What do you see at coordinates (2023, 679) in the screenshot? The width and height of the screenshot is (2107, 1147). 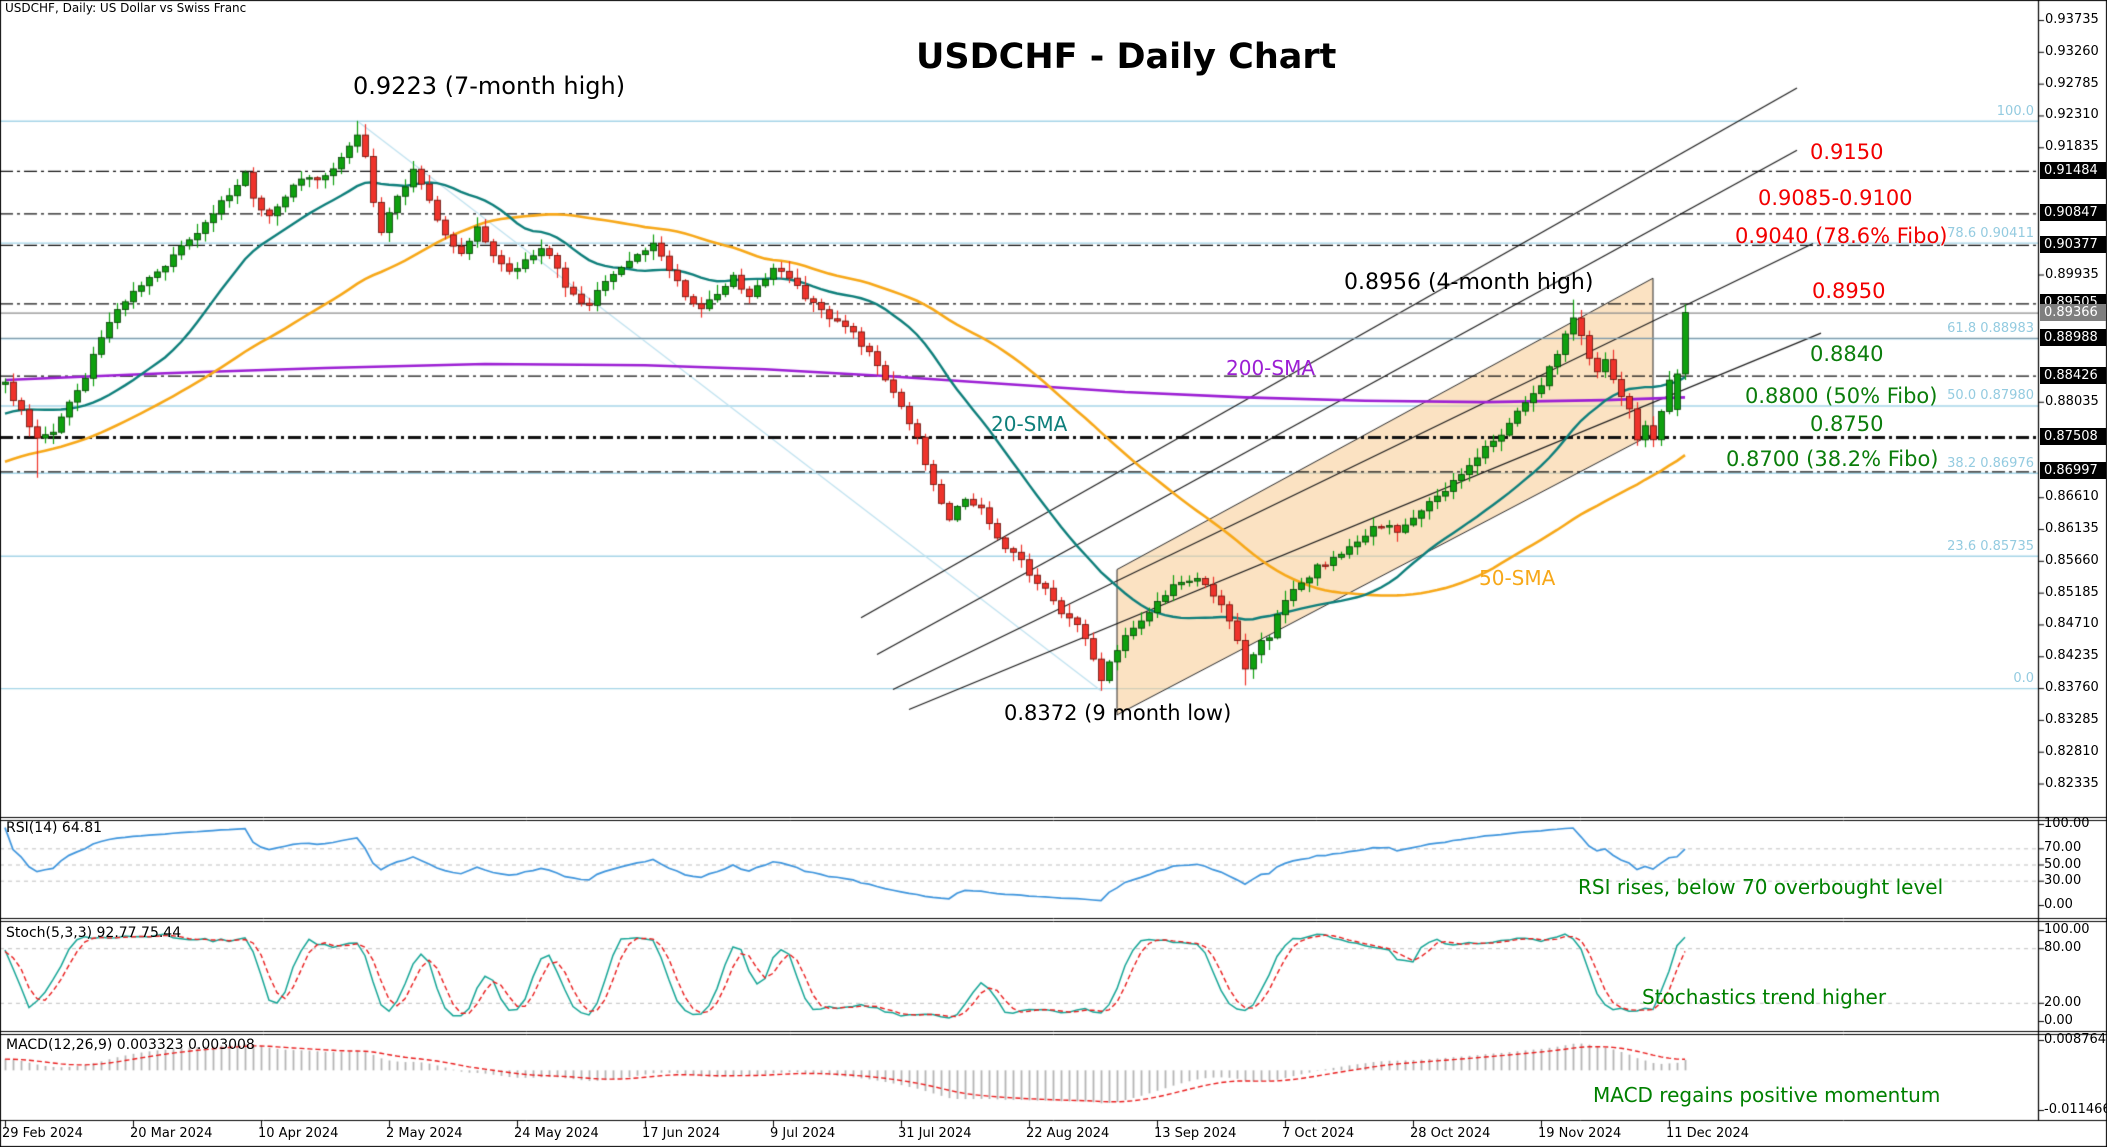 I see `fibo-level-label: 0.0` at bounding box center [2023, 679].